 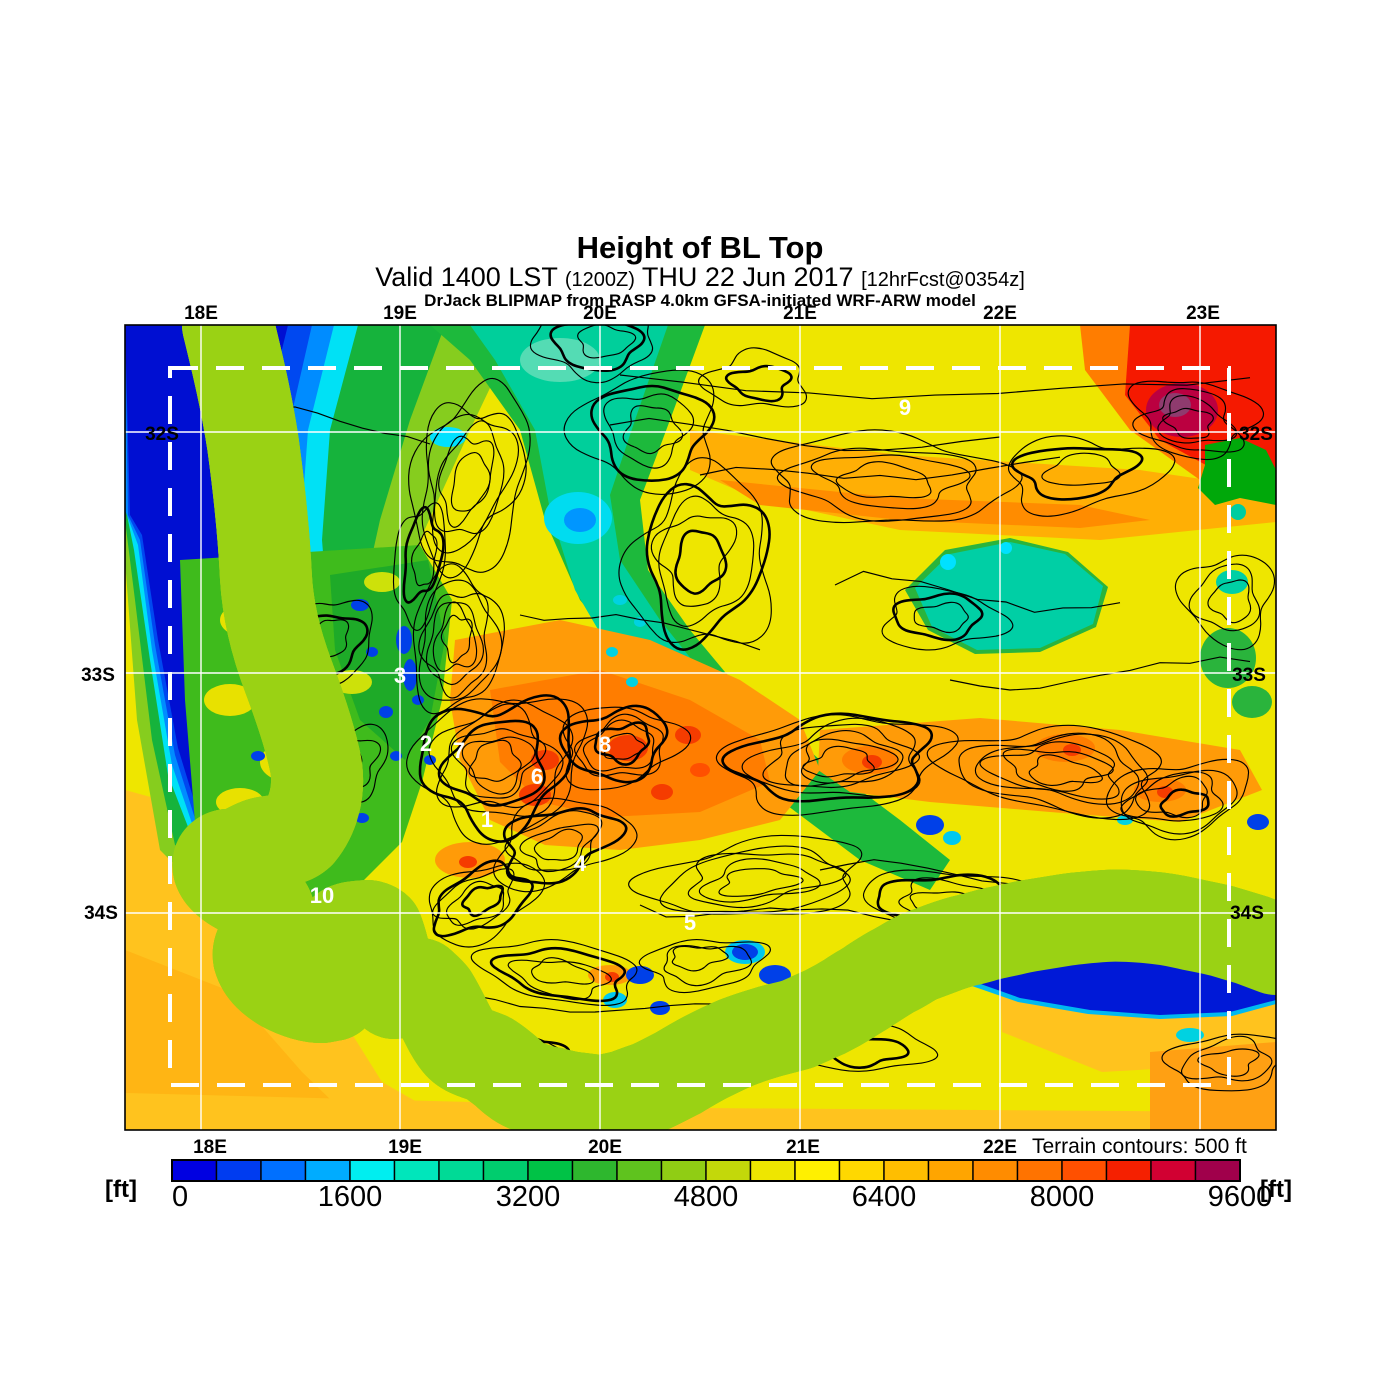 What do you see at coordinates (1000, 1147) in the screenshot?
I see `lon-label-bottom: 22E` at bounding box center [1000, 1147].